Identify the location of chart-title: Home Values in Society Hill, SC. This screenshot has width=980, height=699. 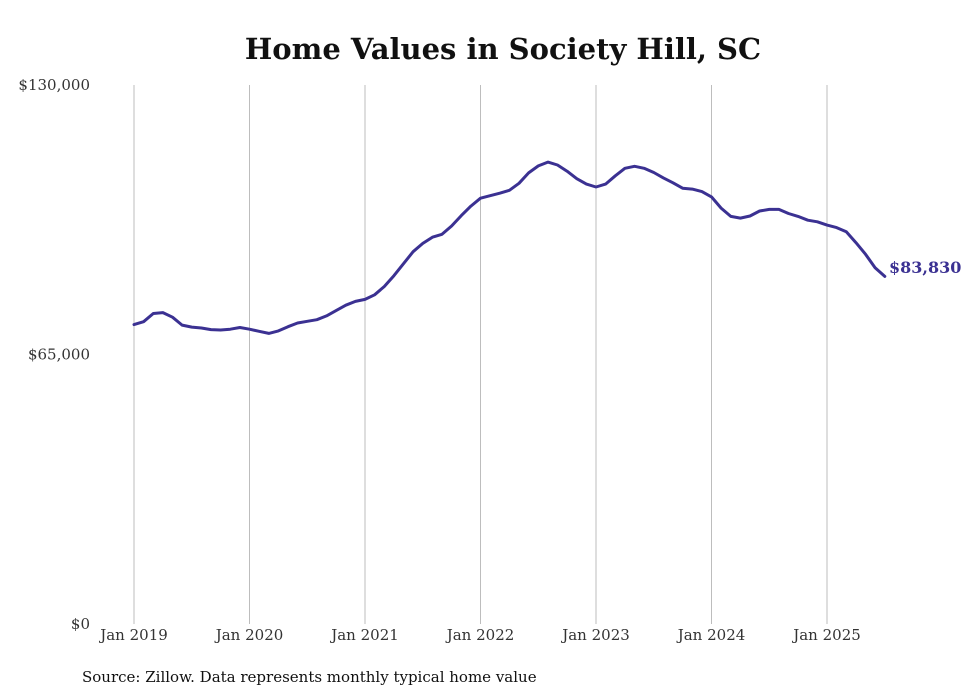
(503, 49).